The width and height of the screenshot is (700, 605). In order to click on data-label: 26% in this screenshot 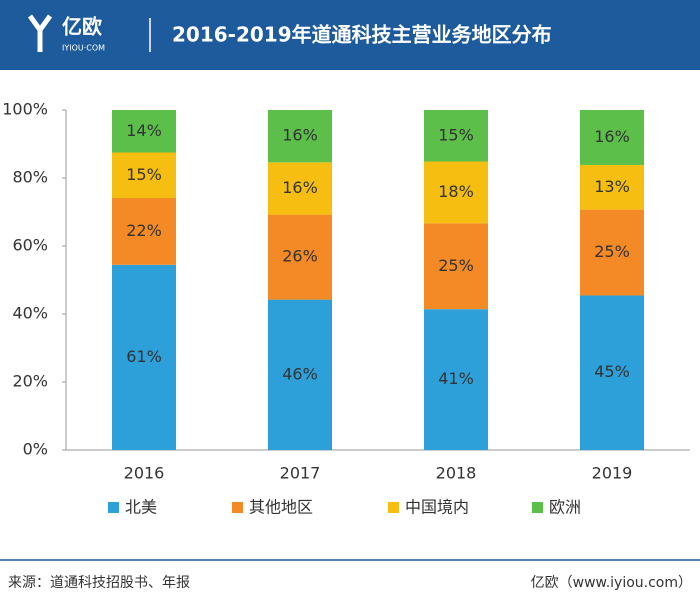, I will do `click(300, 256)`.